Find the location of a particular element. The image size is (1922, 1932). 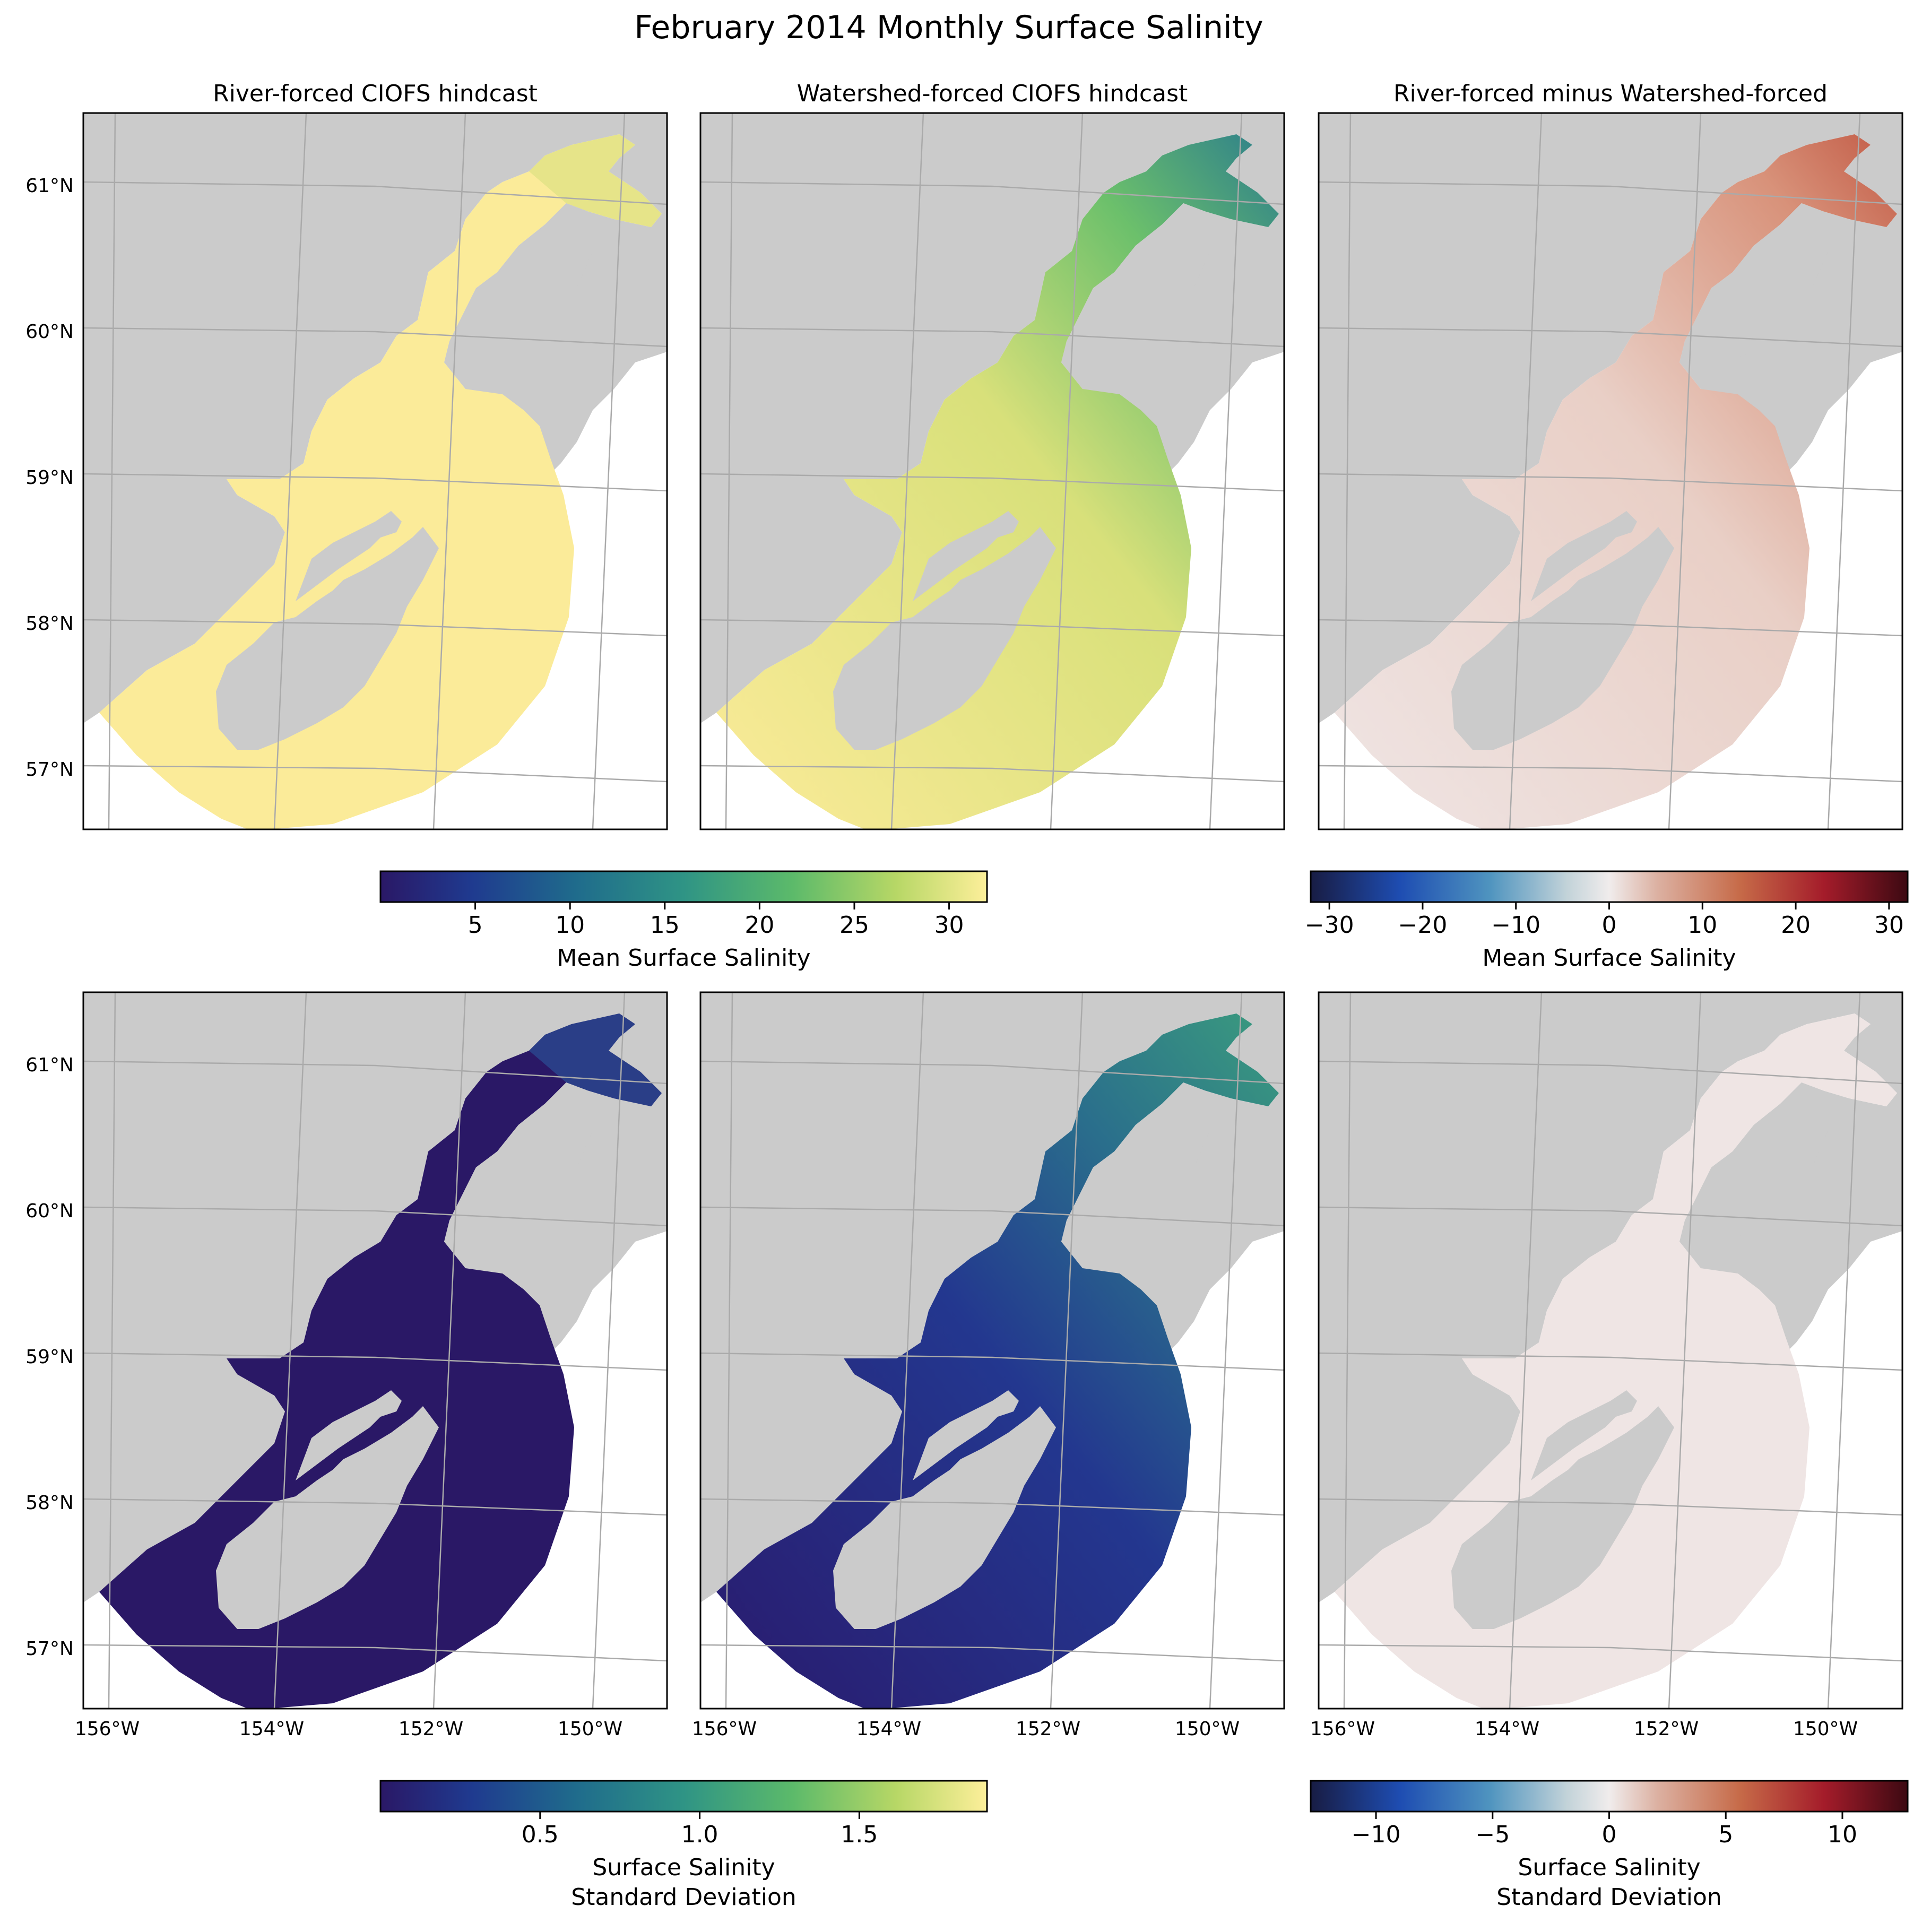

colorbar-tick-label: 1.0 is located at coordinates (699, 1834).